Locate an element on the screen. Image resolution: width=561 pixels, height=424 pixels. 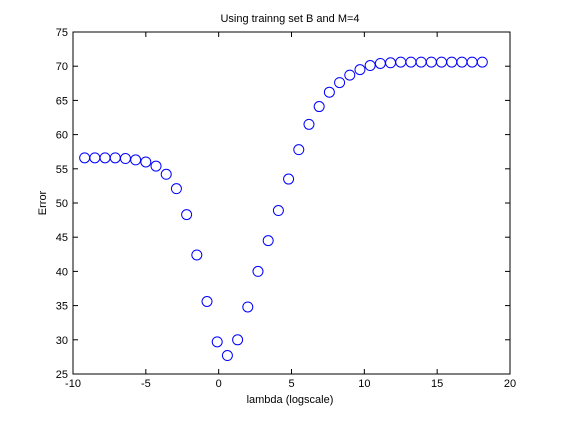
x-tick-label: 10 is located at coordinates (364, 384).